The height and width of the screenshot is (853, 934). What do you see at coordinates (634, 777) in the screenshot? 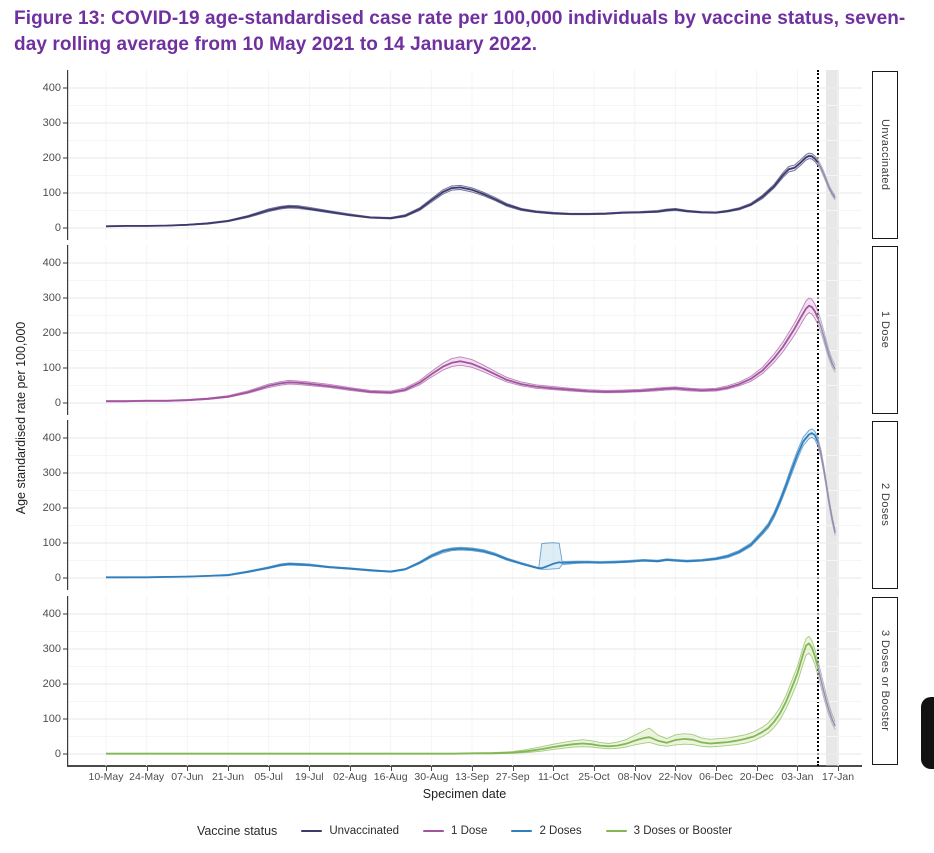
I see `x-tick-label: 08-Nov` at bounding box center [634, 777].